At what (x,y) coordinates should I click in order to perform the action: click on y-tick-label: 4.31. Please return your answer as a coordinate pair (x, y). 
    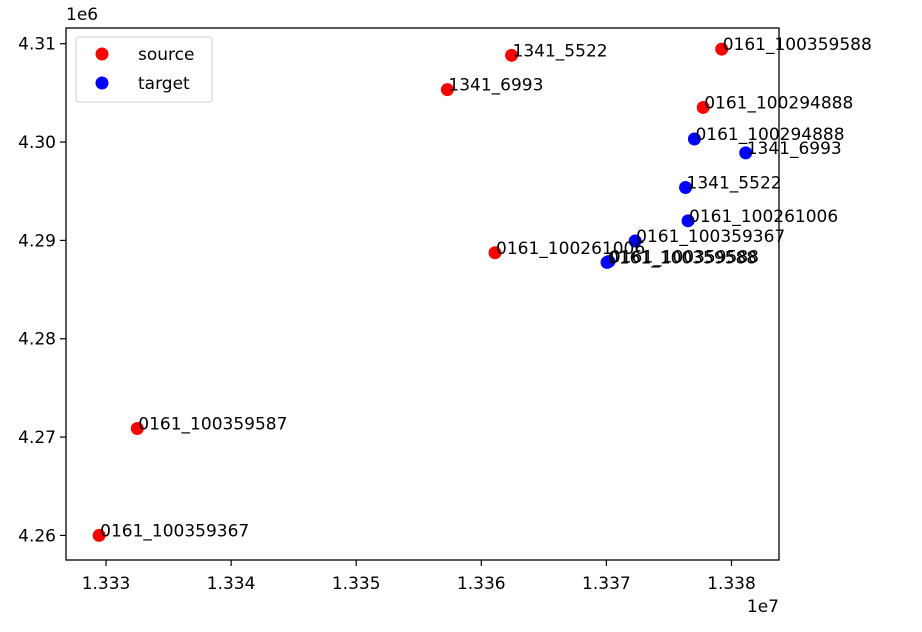
    Looking at the image, I should click on (37, 45).